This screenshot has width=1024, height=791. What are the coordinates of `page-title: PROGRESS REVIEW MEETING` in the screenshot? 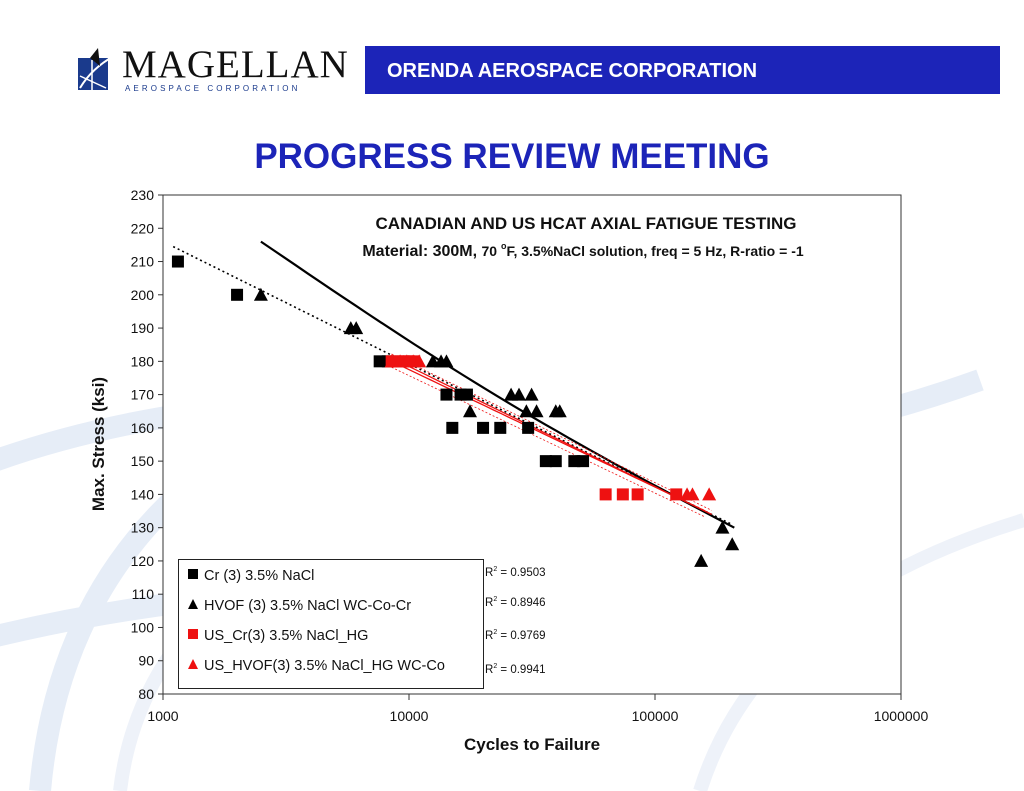 It's located at (512, 156).